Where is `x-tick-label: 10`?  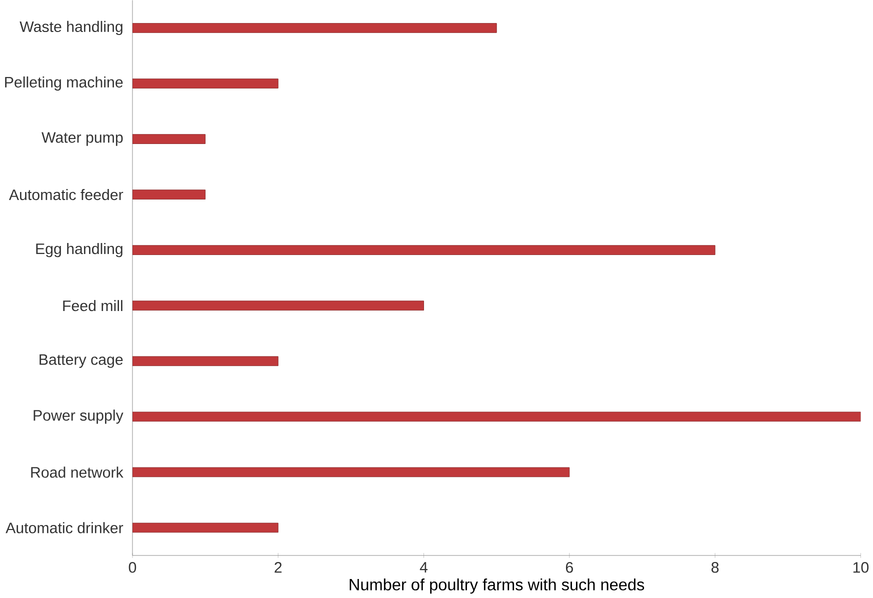 x-tick-label: 10 is located at coordinates (861, 568).